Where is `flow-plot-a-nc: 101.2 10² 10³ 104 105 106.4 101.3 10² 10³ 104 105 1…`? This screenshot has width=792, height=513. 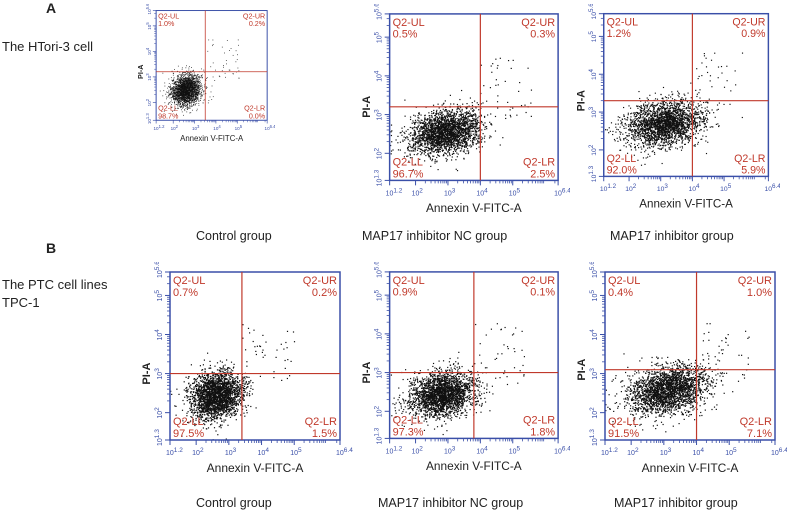 flow-plot-a-nc: 101.2 10² 10³ 104 105 106.4 101.3 10² 10³ 104 105 1… is located at coordinates (466, 109).